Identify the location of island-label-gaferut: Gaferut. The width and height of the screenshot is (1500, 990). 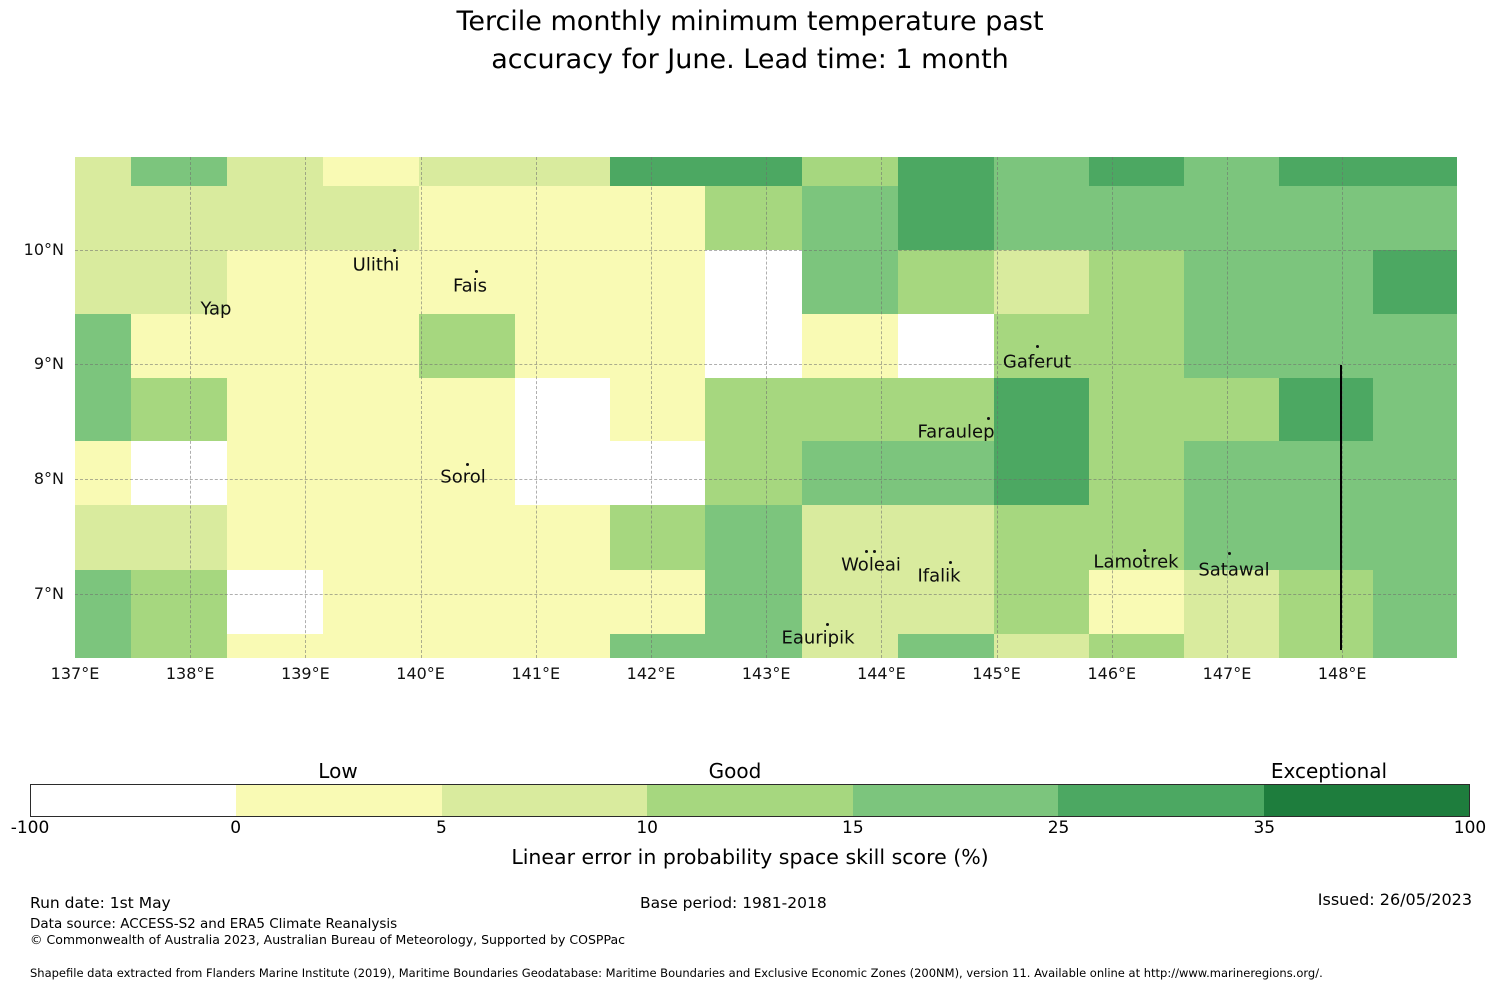
(1037, 362).